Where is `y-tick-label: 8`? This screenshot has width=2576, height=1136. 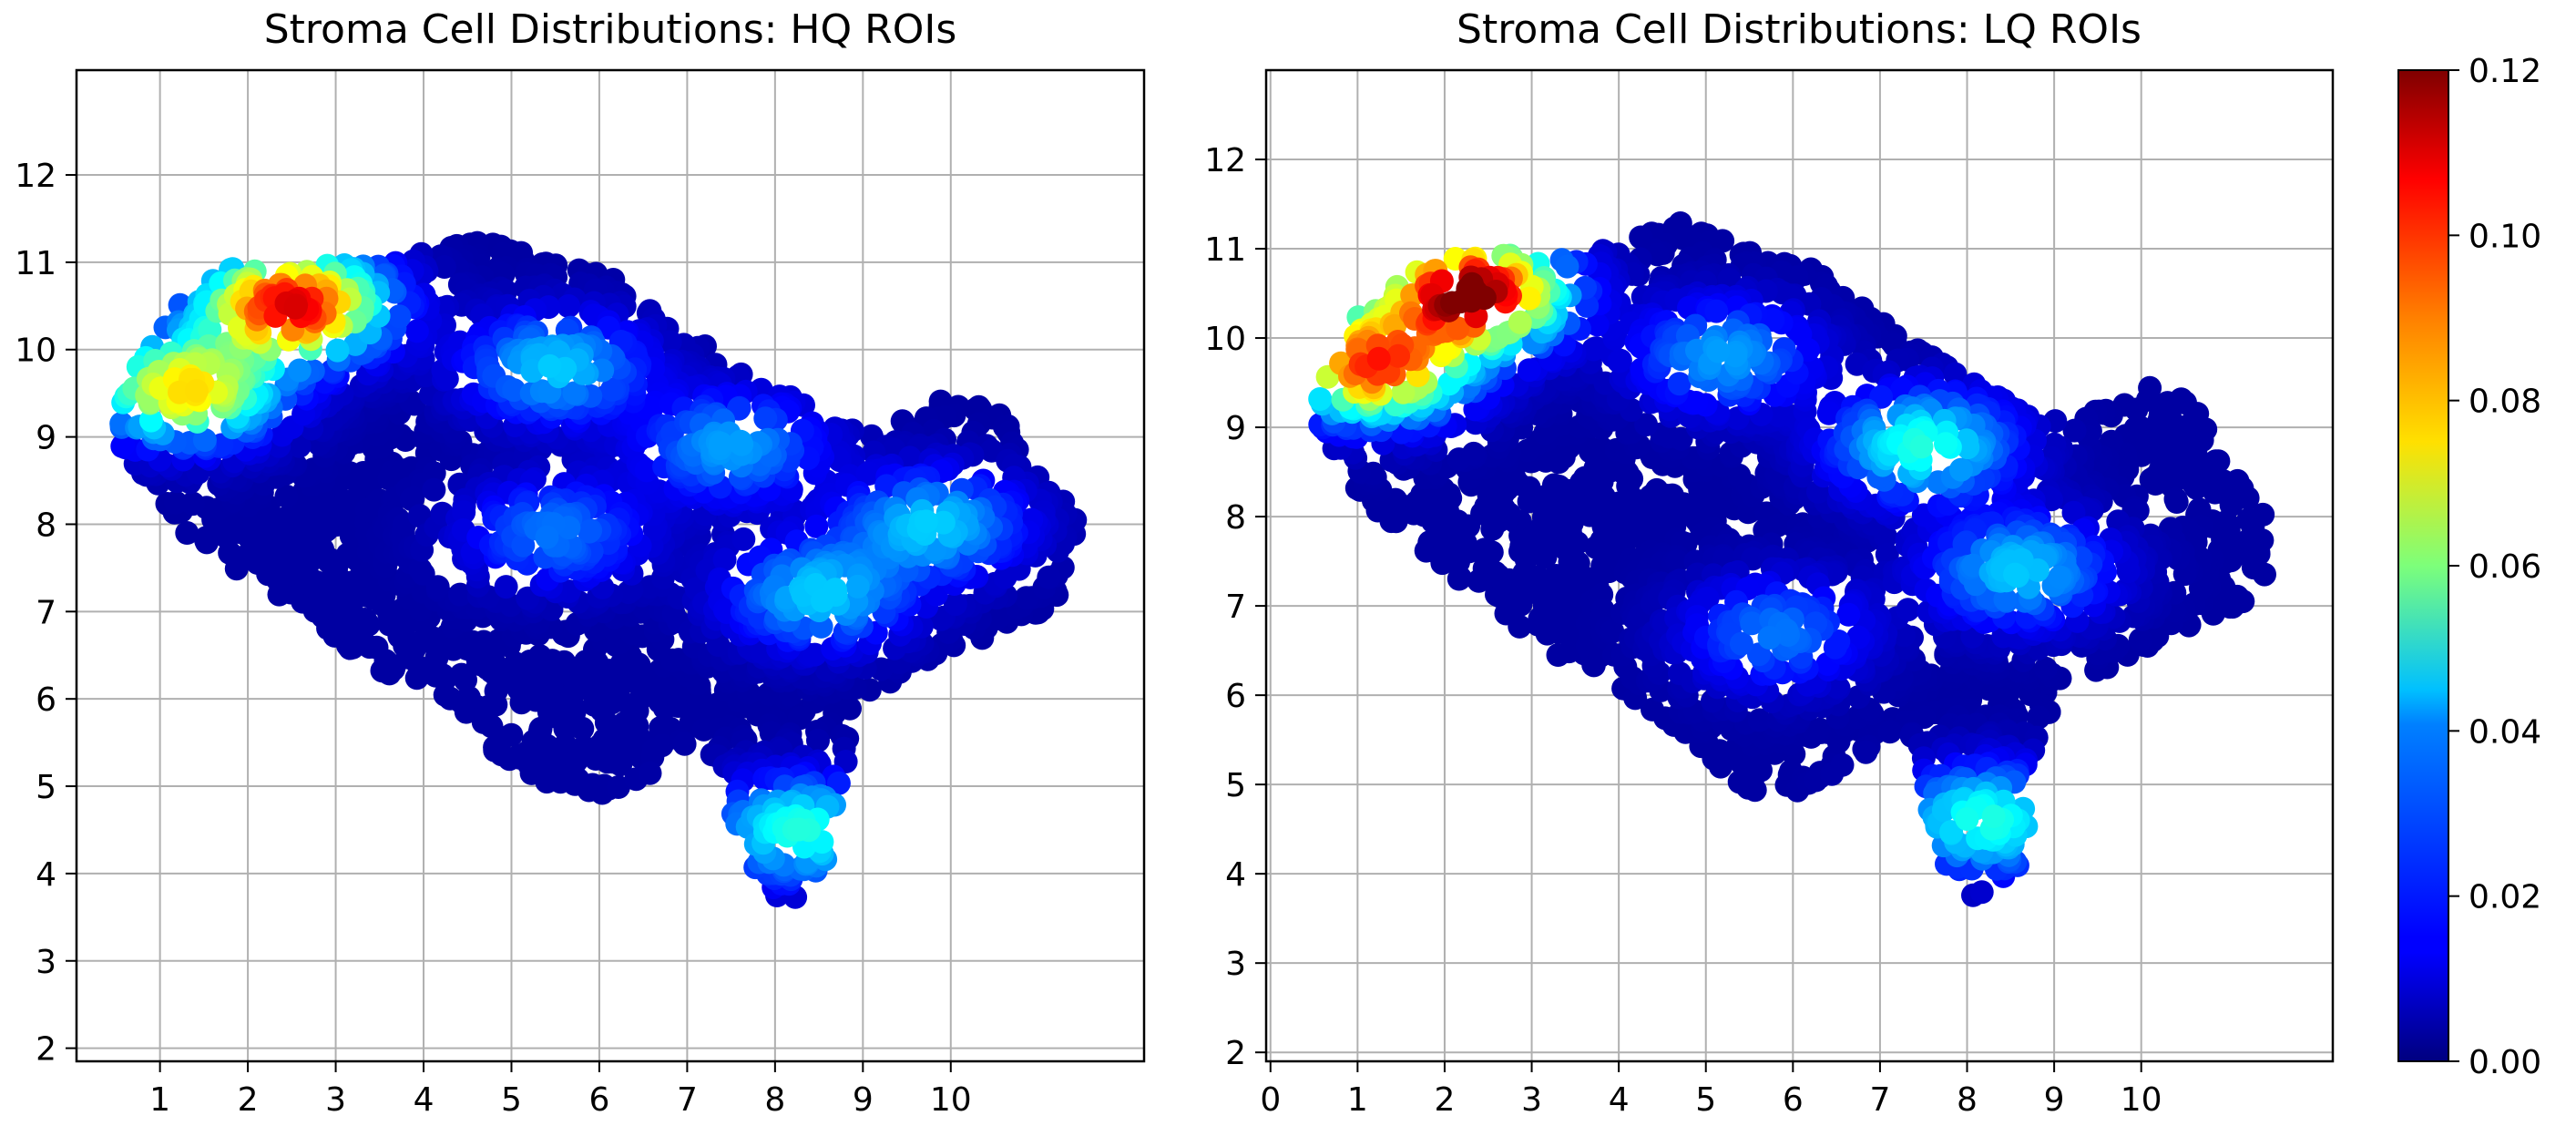
y-tick-label: 8 is located at coordinates (46, 525).